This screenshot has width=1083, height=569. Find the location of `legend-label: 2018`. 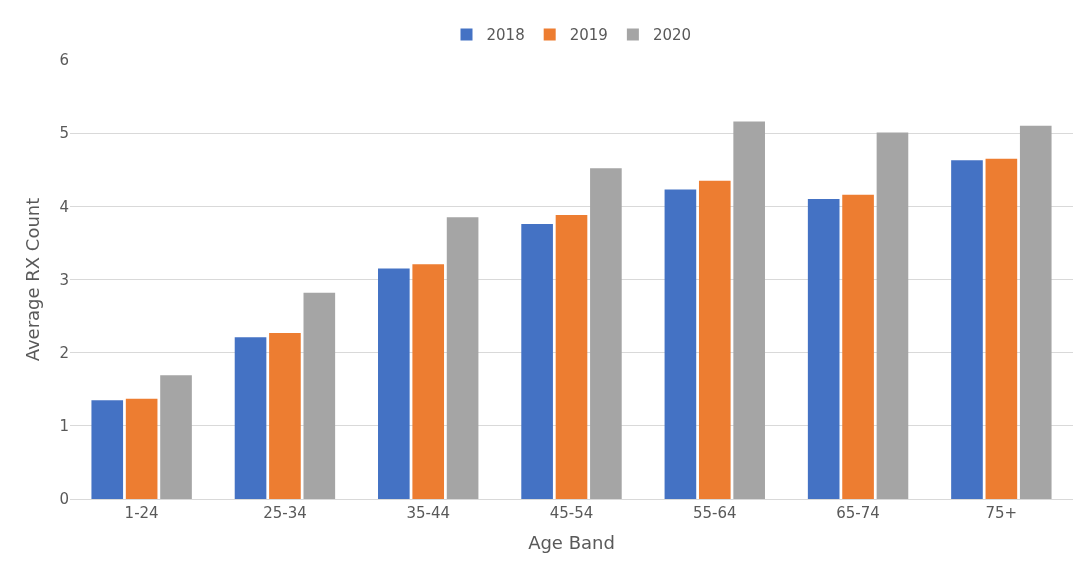

legend-label: 2018 is located at coordinates (505, 35).